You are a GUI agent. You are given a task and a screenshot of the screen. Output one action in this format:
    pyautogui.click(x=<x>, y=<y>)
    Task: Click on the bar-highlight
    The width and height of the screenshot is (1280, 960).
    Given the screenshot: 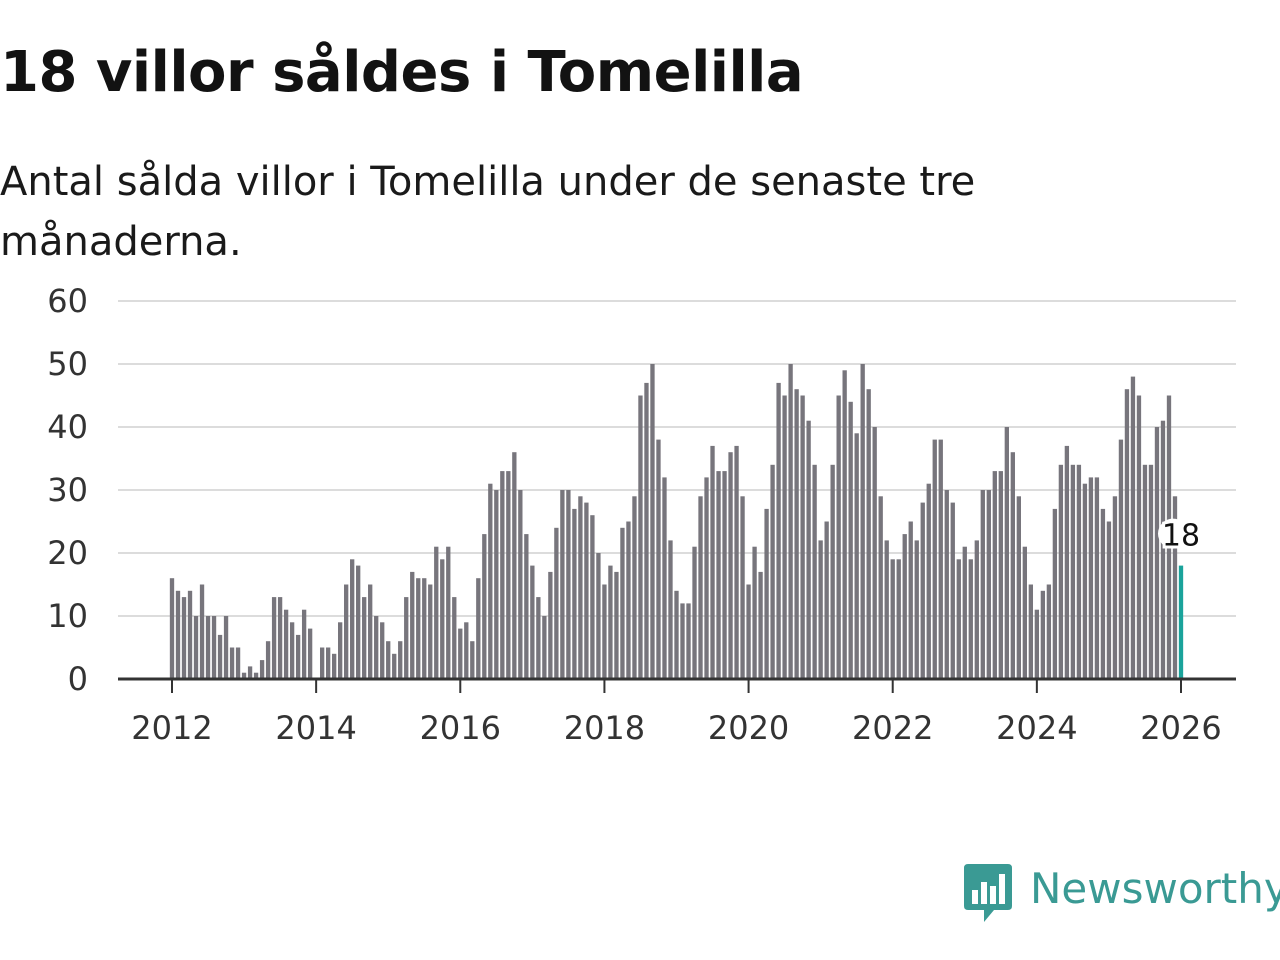 What is the action you would take?
    pyautogui.click(x=1181, y=622)
    